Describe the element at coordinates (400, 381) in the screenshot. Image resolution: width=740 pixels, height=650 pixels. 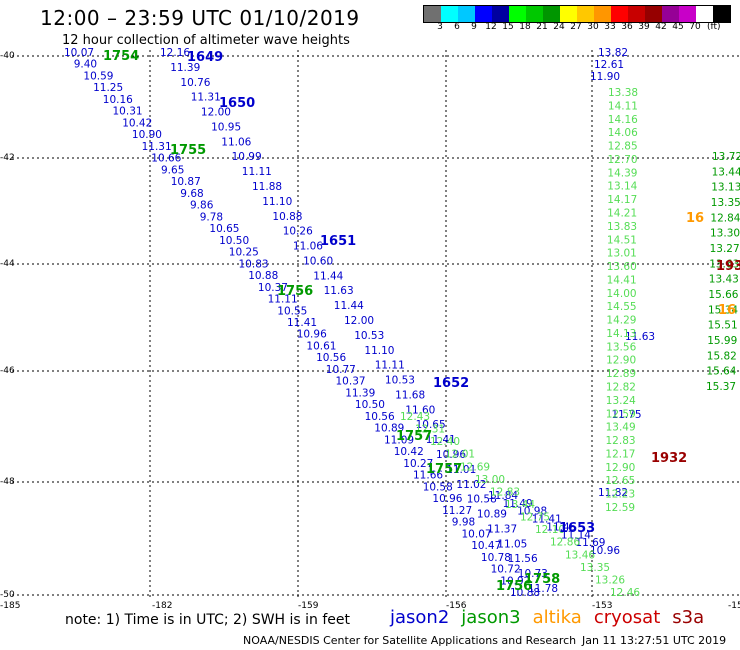
I see `wave-height-value: 10.53` at that location.